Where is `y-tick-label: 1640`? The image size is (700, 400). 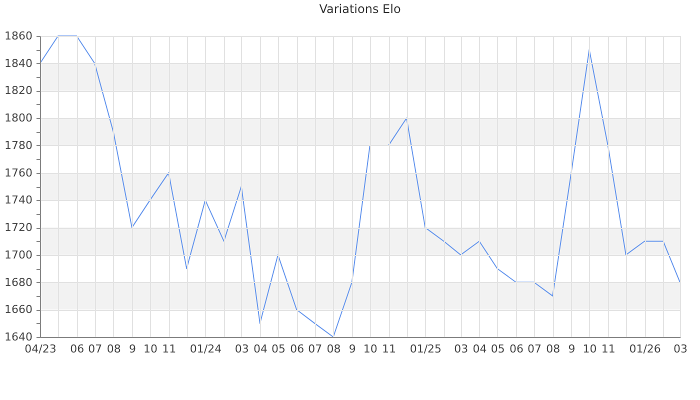
y-tick-label: 1640 is located at coordinates (18, 337).